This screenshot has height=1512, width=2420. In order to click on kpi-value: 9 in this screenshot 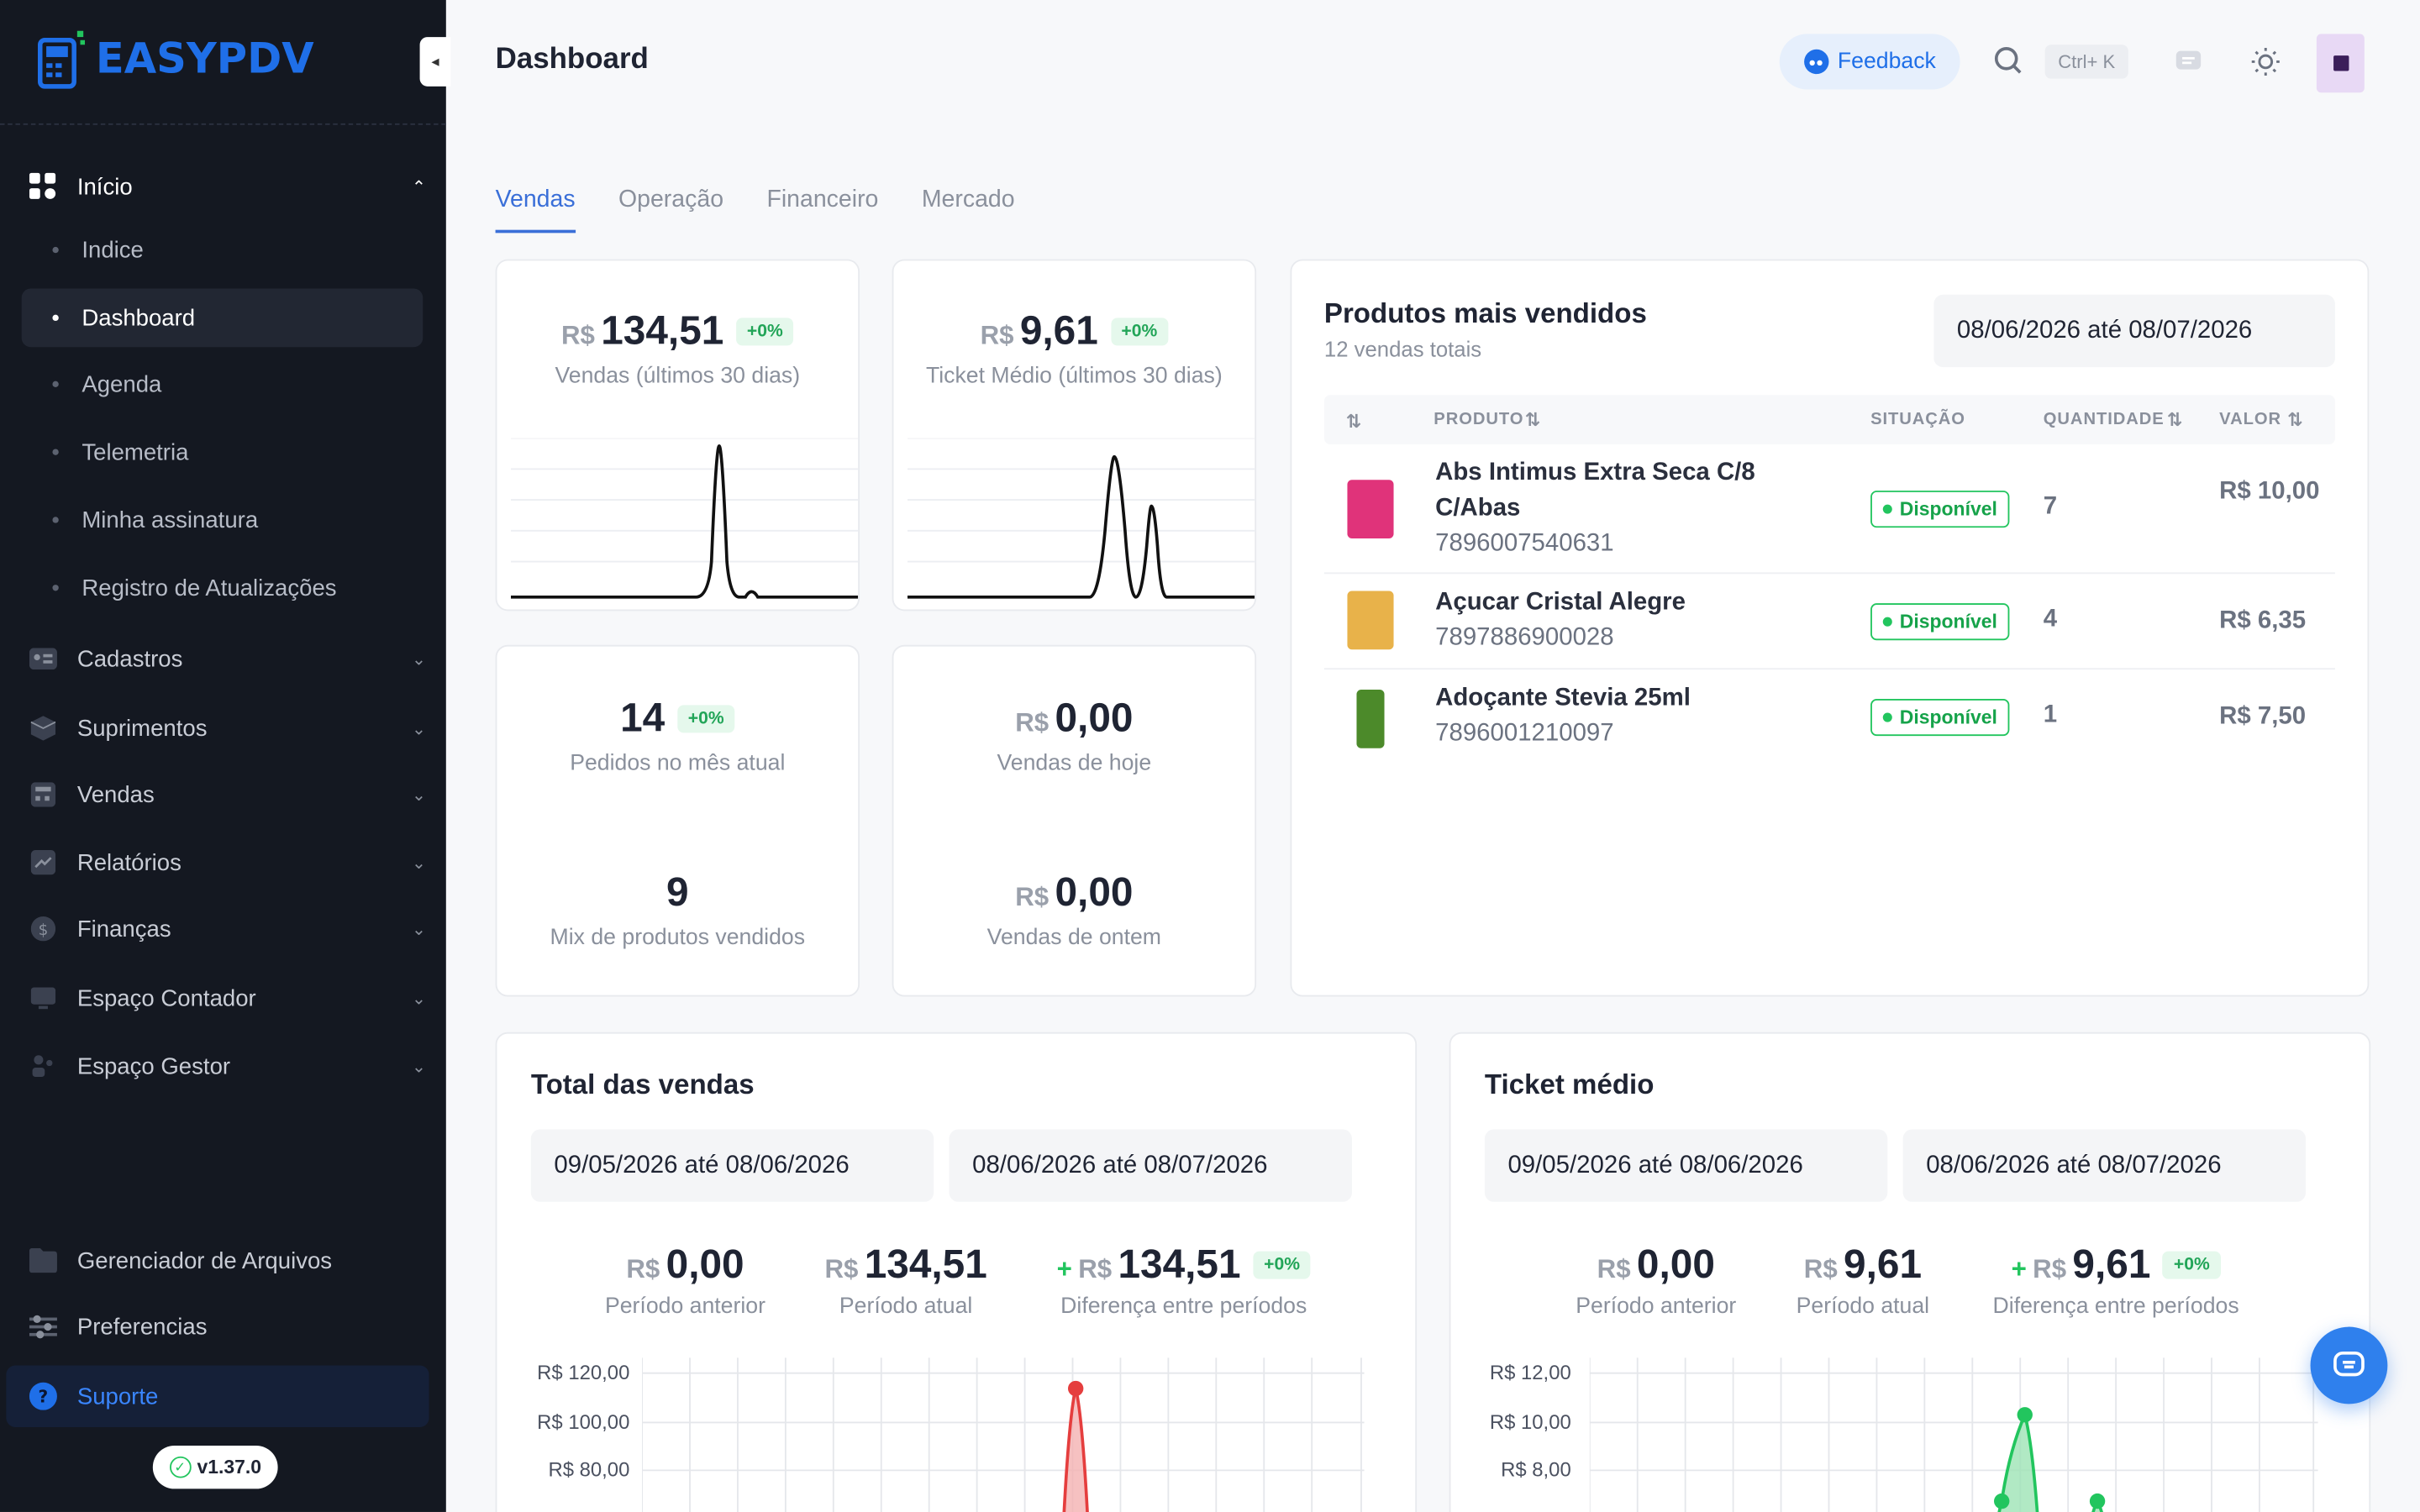, I will do `click(677, 892)`.